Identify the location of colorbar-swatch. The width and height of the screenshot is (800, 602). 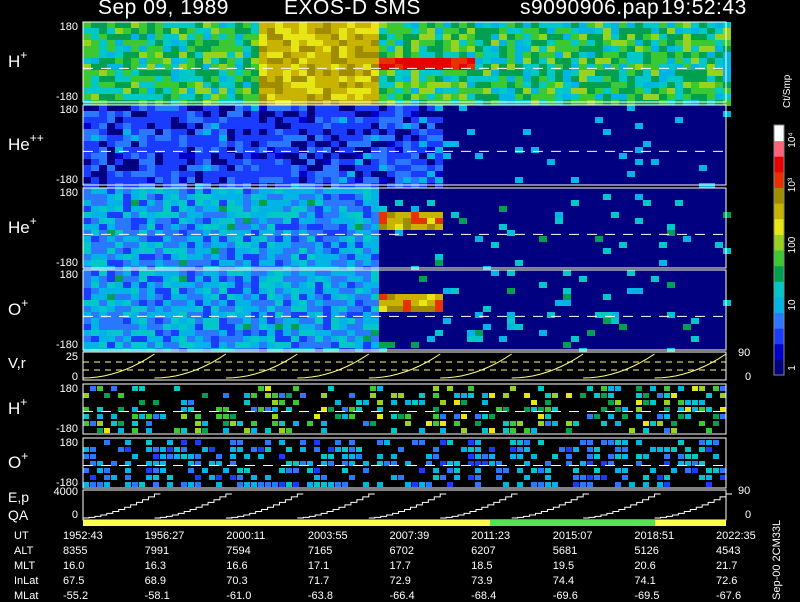
(779, 258).